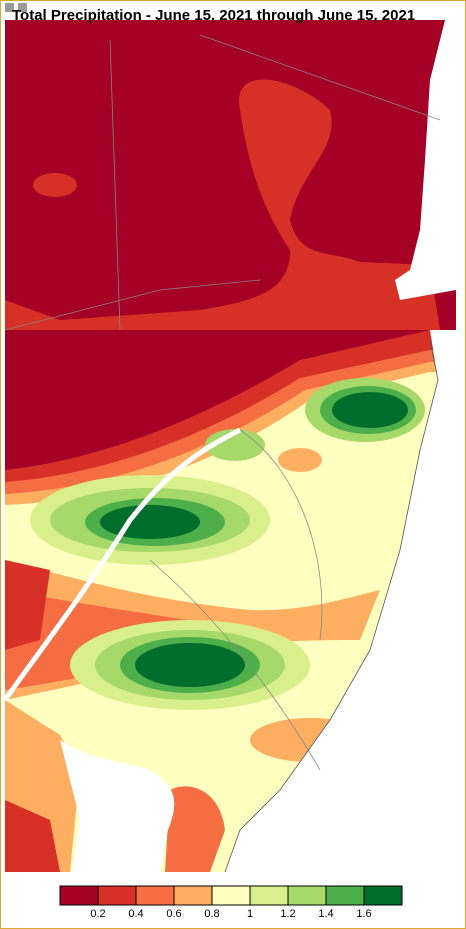 The image size is (466, 929). Describe the element at coordinates (135, 914) in the screenshot. I see `legend-label: 0.4` at that location.